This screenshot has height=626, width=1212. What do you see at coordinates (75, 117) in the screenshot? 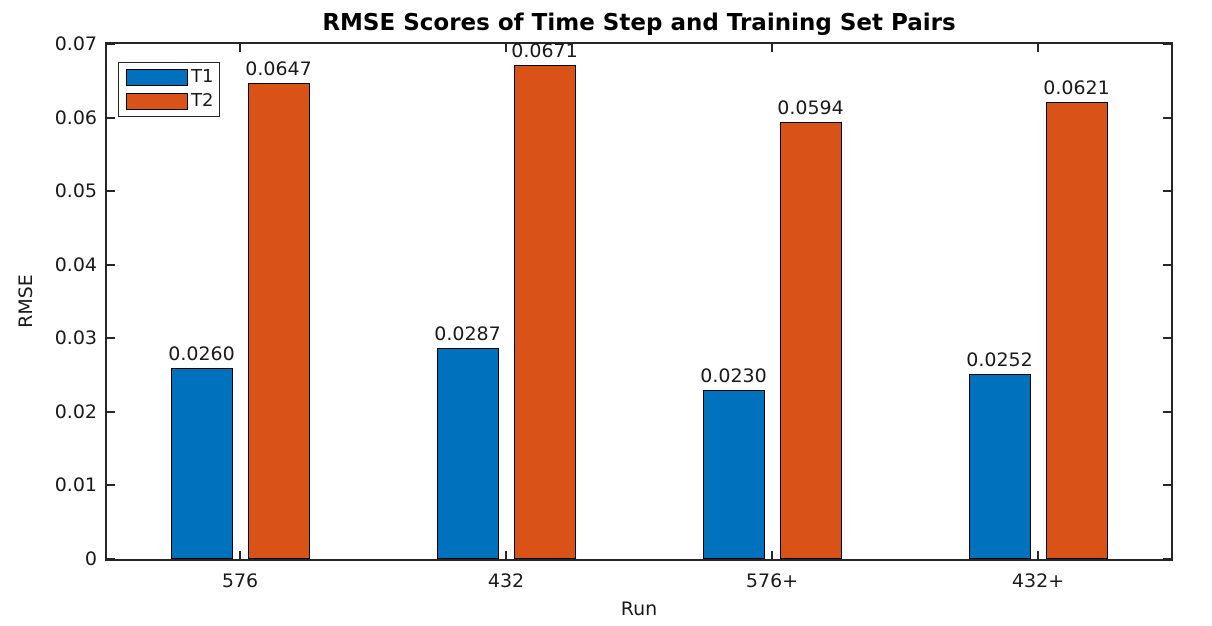
I see `y-tick-label: 0.06` at bounding box center [75, 117].